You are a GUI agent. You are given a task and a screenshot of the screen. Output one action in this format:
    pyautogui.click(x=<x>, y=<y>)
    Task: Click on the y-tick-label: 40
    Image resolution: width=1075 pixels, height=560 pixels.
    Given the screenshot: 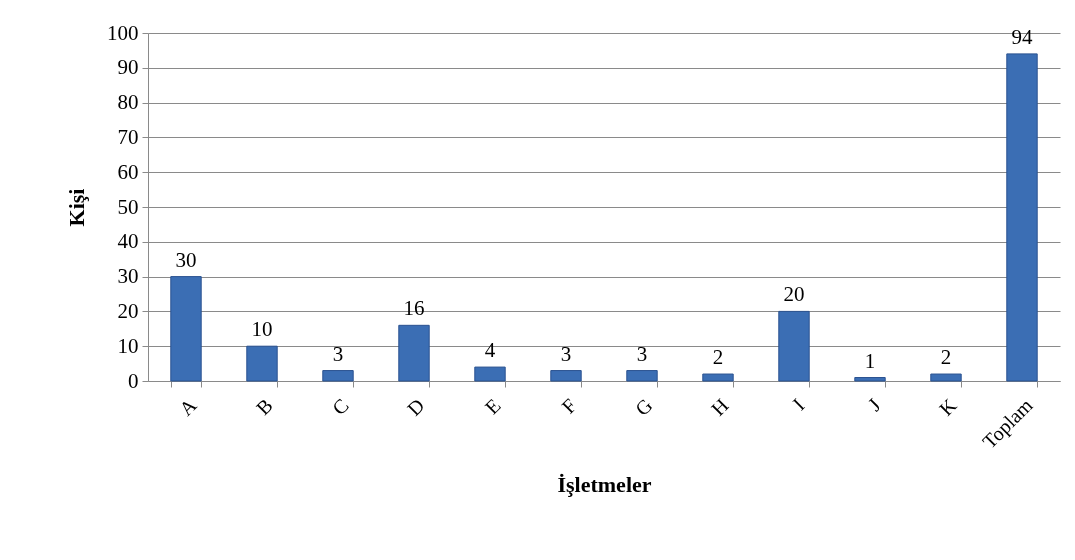 What is the action you would take?
    pyautogui.click(x=128, y=241)
    